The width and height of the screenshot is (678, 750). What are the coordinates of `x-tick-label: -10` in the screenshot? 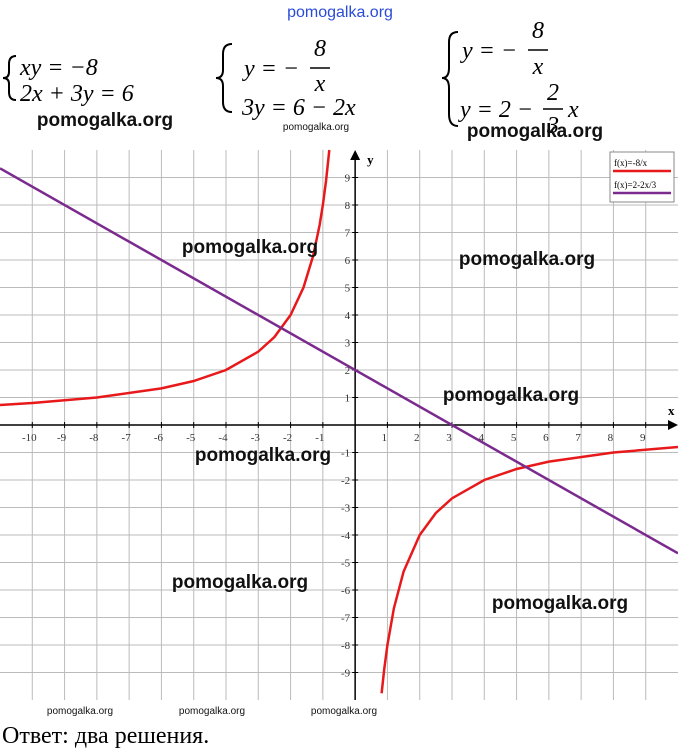 It's located at (29, 438).